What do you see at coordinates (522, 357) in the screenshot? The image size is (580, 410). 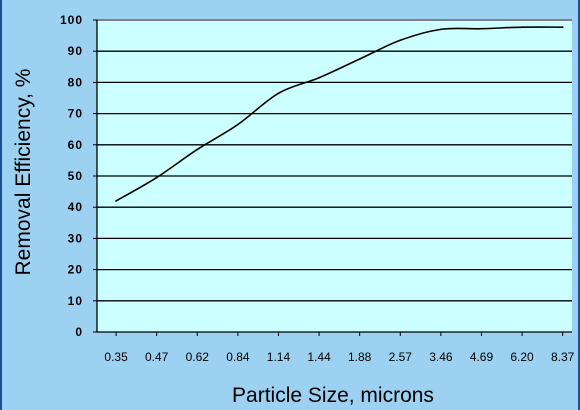 I see `x-tick-label: 6.20` at bounding box center [522, 357].